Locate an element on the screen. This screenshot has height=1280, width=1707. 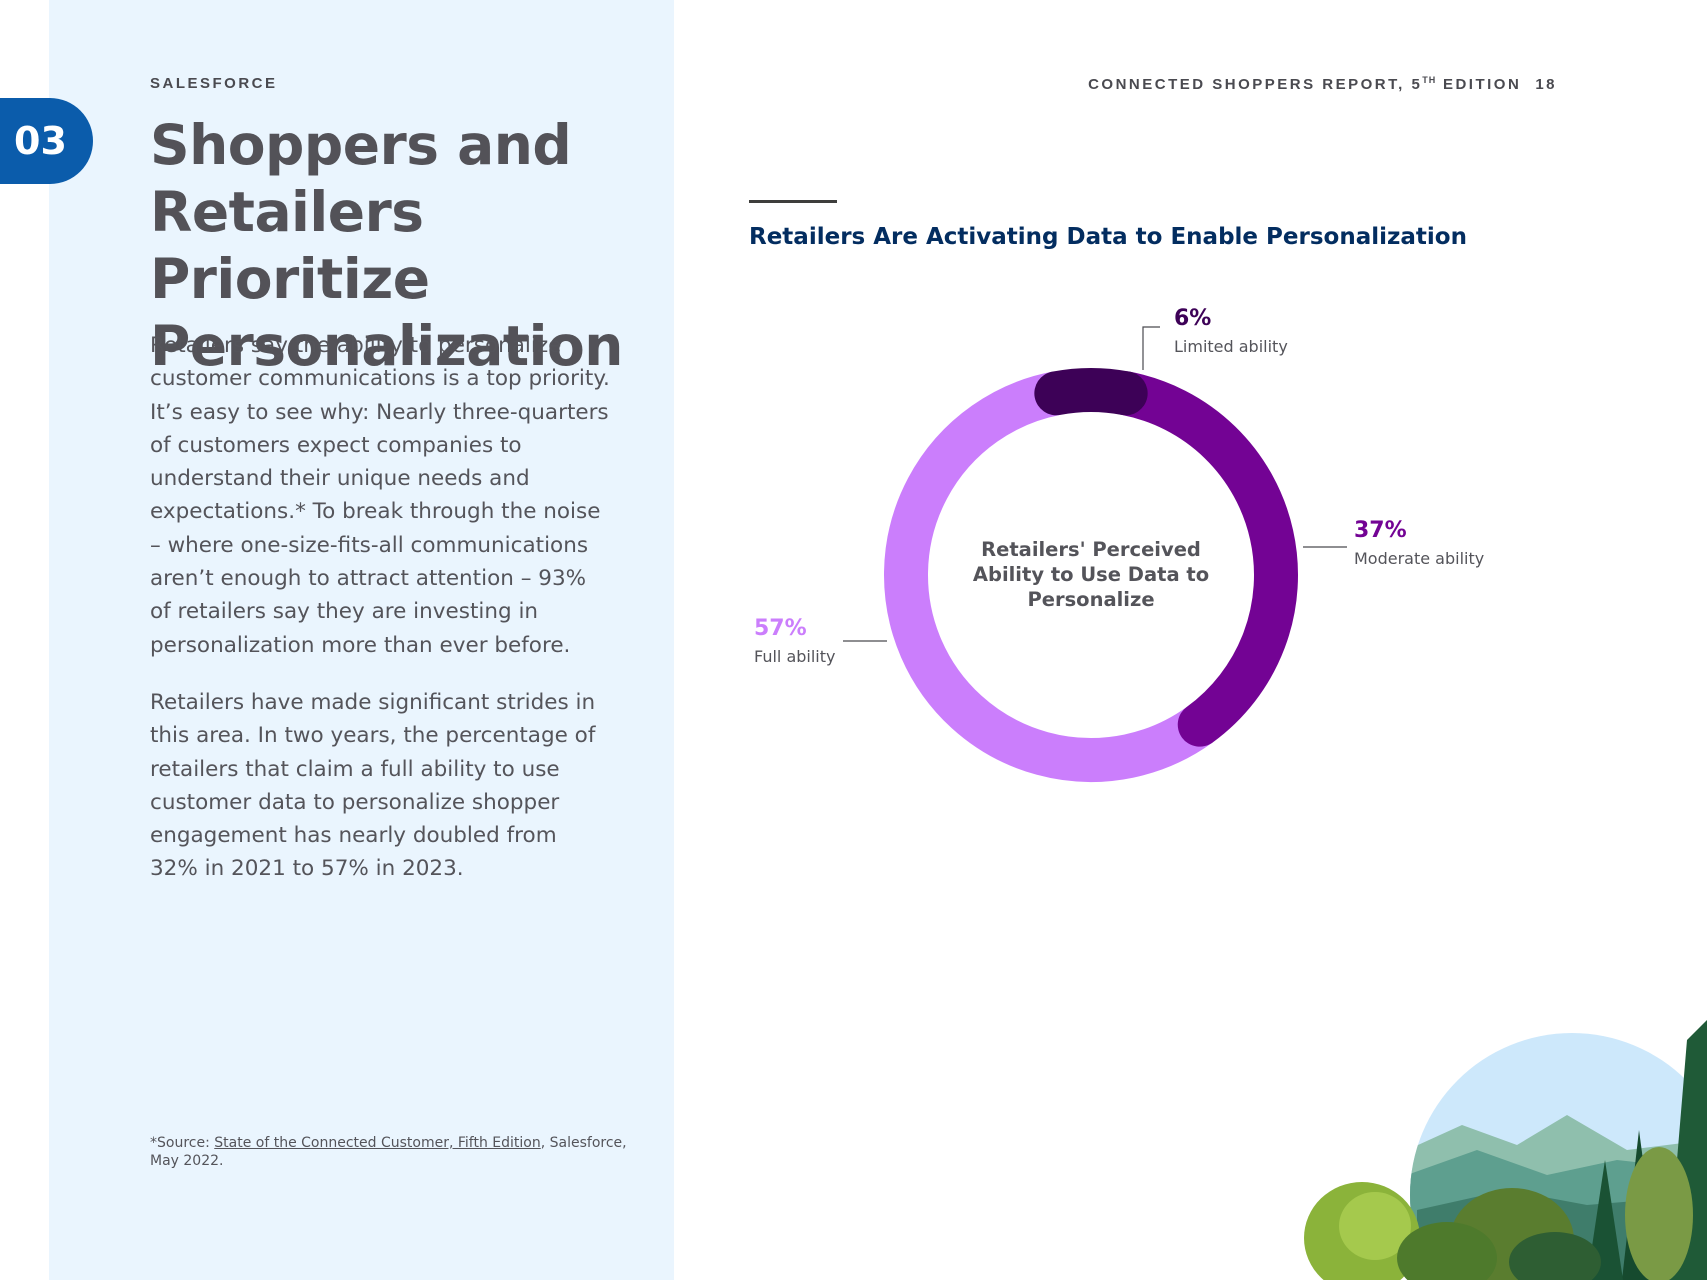
report-title: CONNECTED SHOPPERS REPORT, 5 is located at coordinates (1255, 84).